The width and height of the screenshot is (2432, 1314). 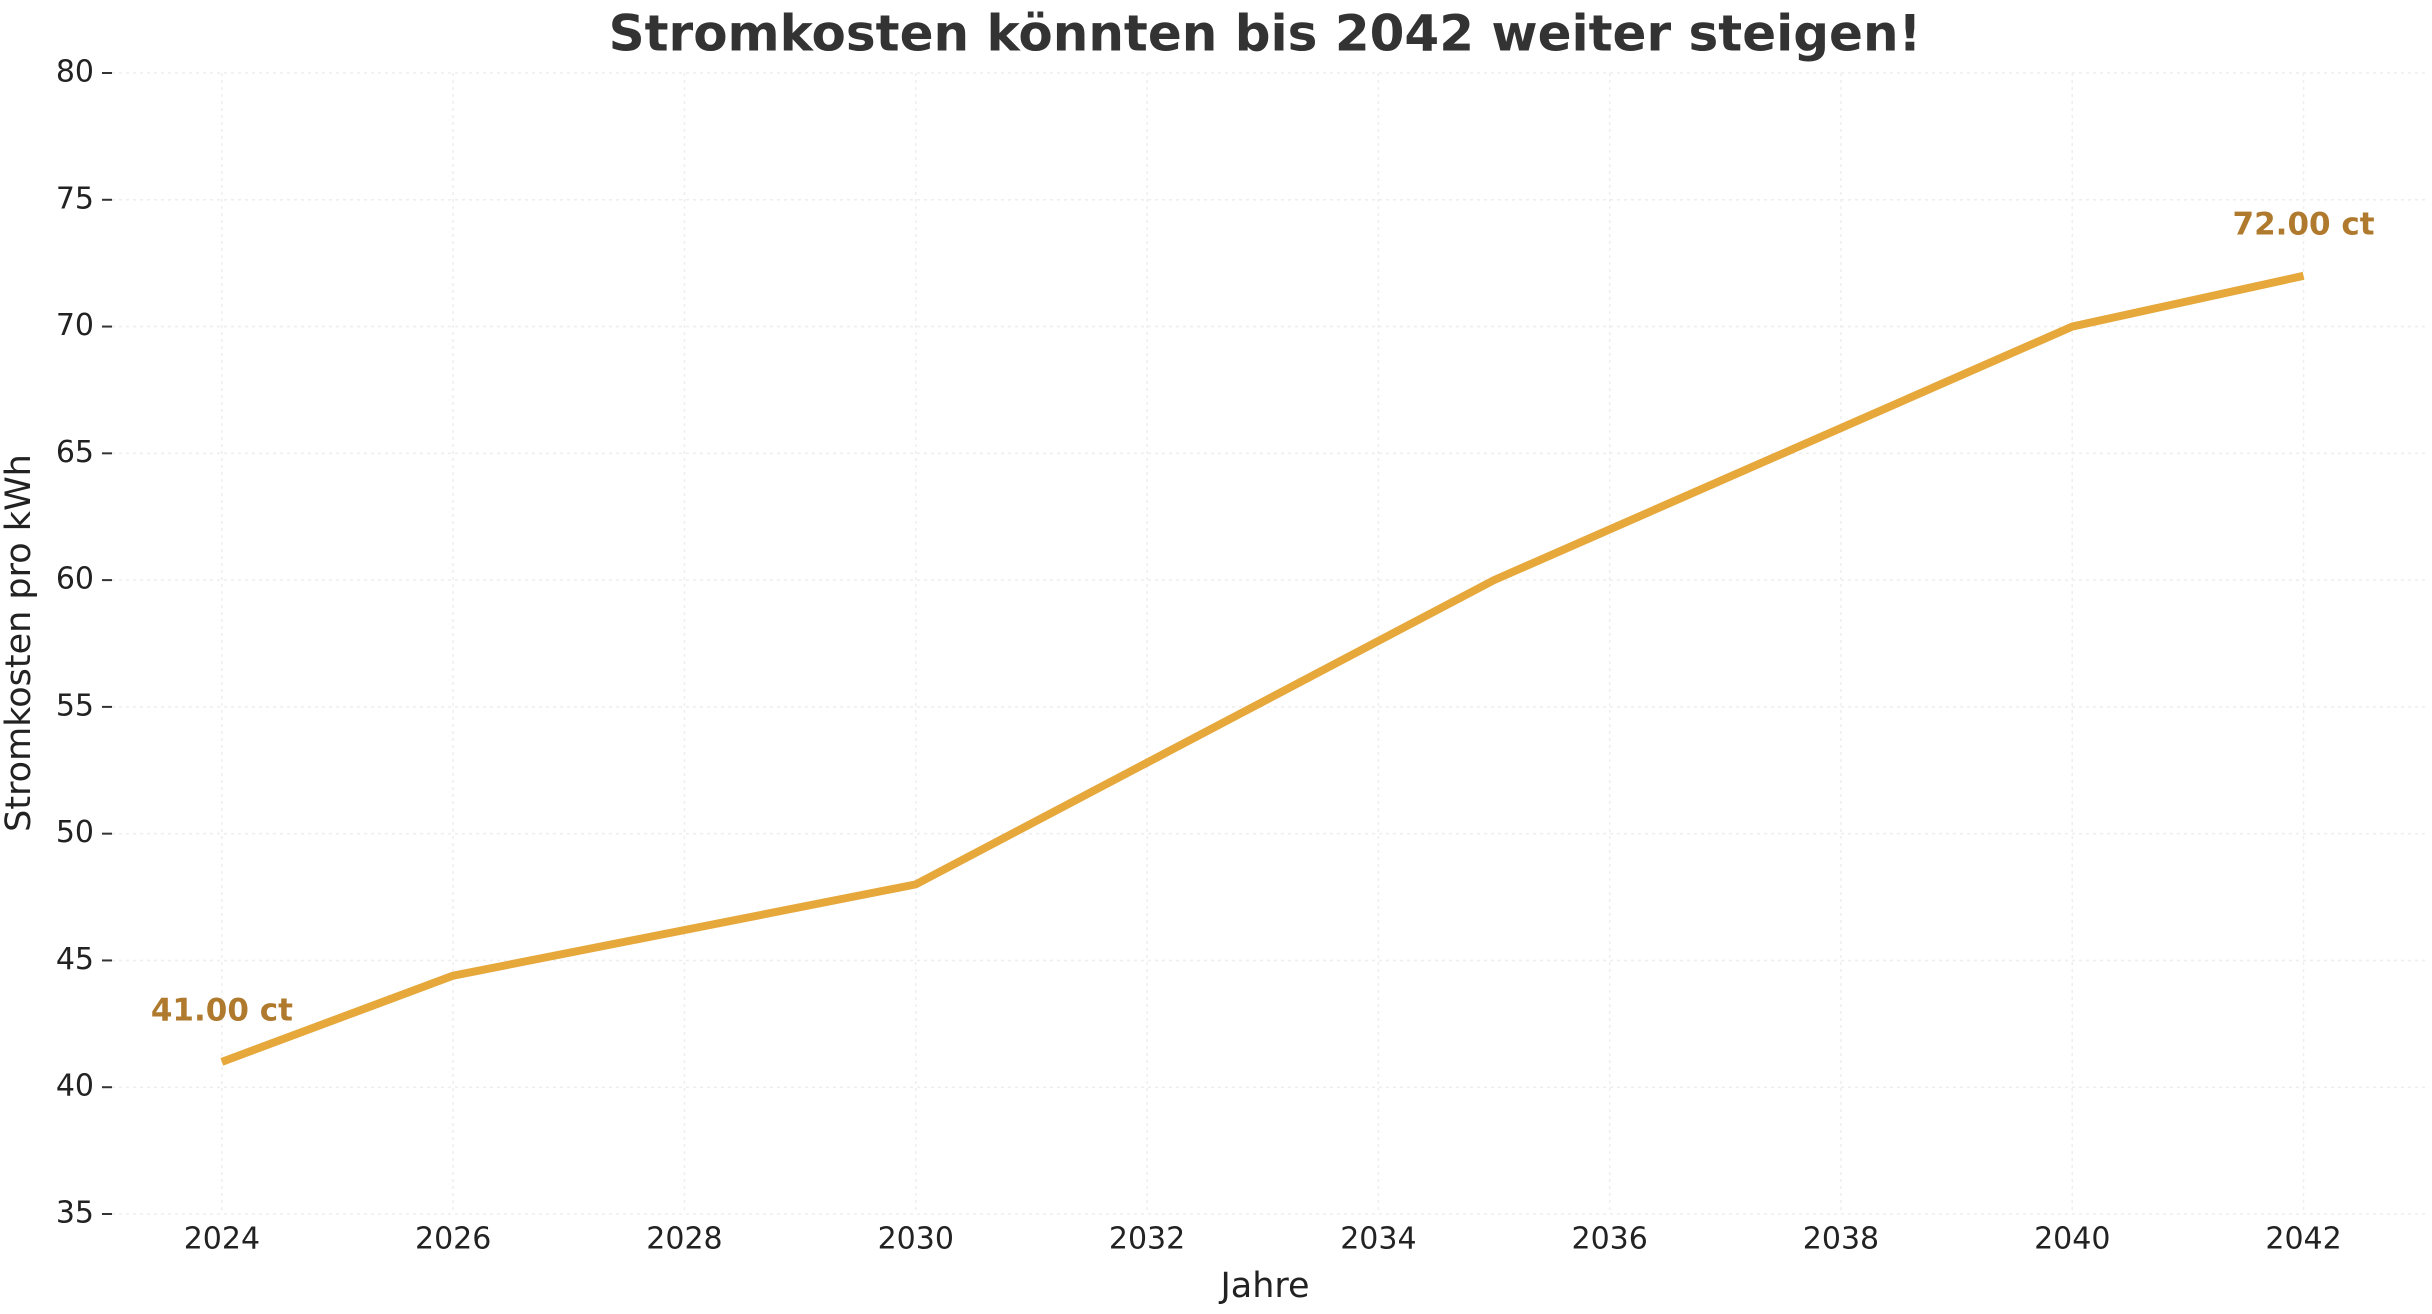 What do you see at coordinates (75, 832) in the screenshot?
I see `y-tick-label: 50` at bounding box center [75, 832].